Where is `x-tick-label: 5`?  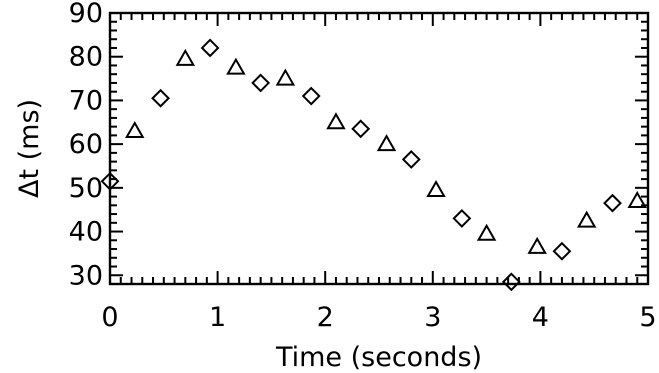
x-tick-label: 5 is located at coordinates (647, 317).